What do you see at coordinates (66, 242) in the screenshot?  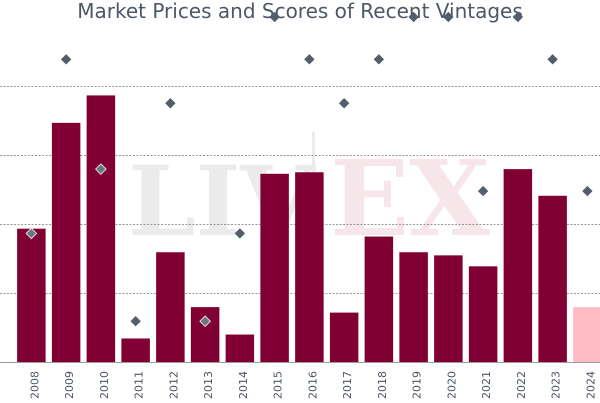 I see `bar-2009` at bounding box center [66, 242].